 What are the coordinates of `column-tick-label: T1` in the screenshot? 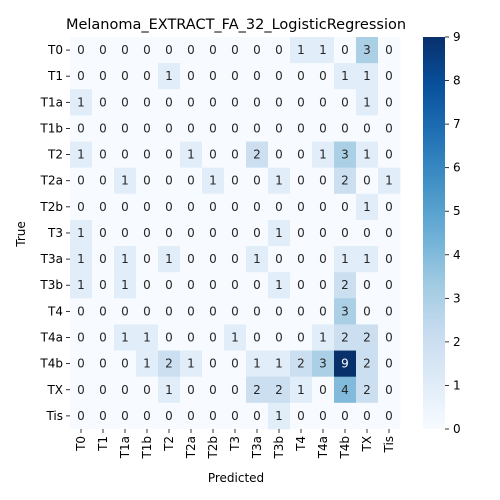 It's located at (103, 444).